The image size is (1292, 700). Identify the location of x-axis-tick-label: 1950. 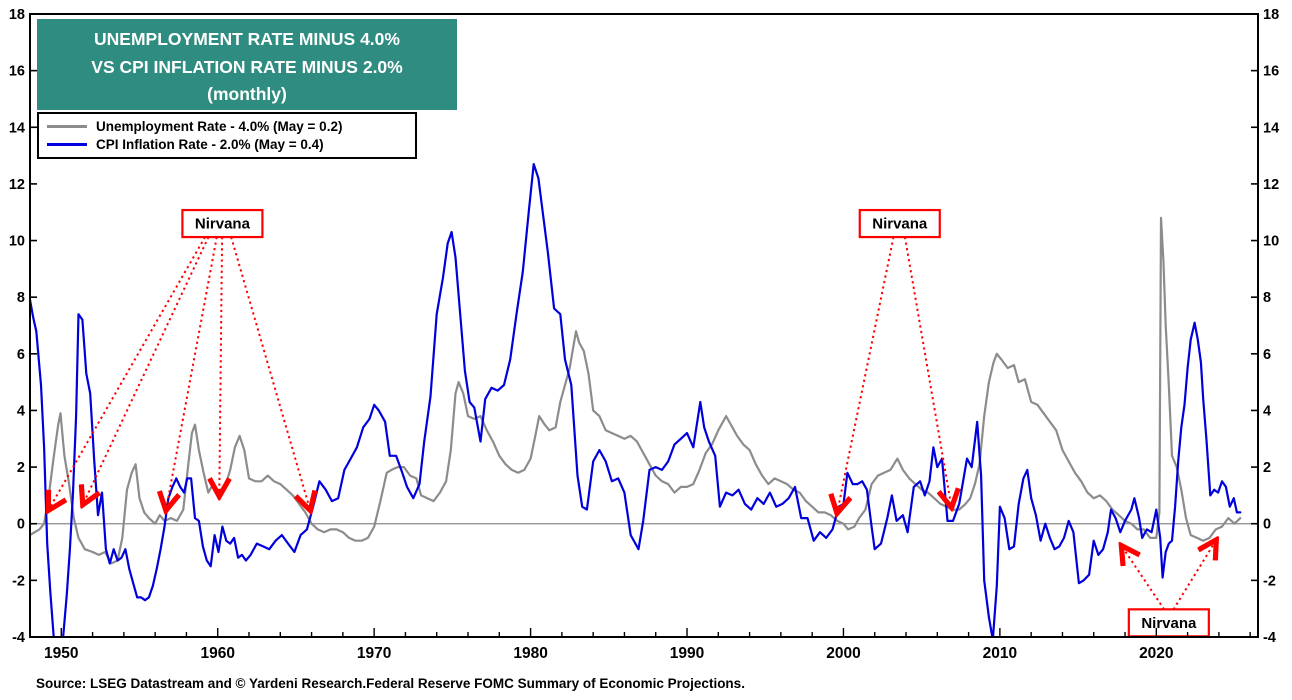
(61, 653).